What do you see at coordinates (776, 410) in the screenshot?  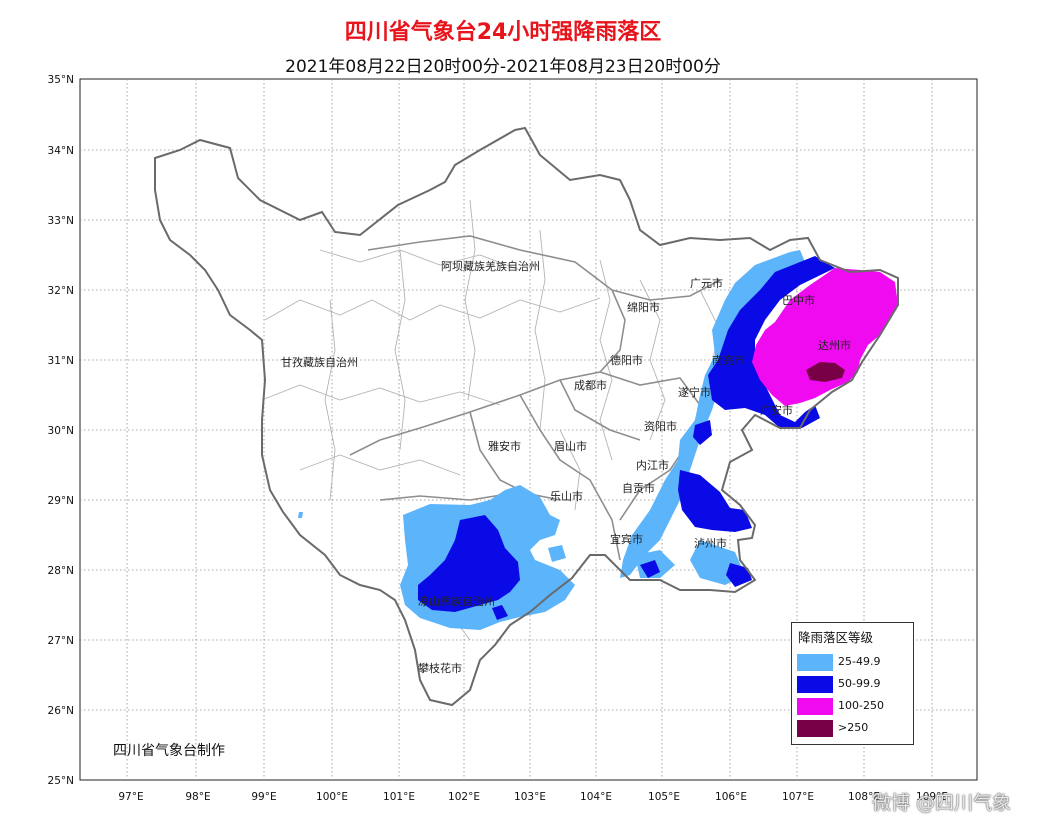 I see `label-guangan: 广安市` at bounding box center [776, 410].